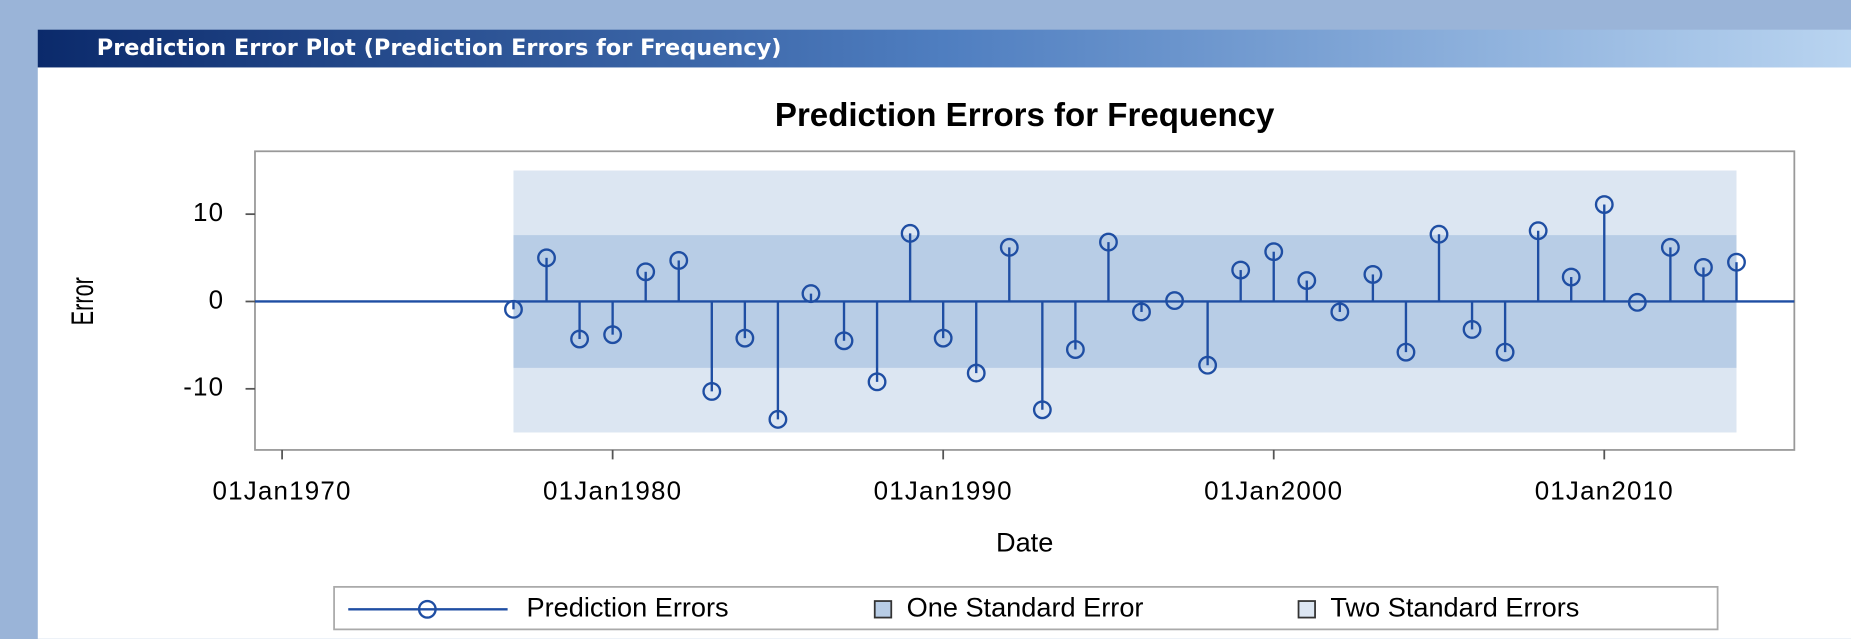 This screenshot has height=639, width=1851. What do you see at coordinates (427, 609) in the screenshot?
I see `legend-marker` at bounding box center [427, 609].